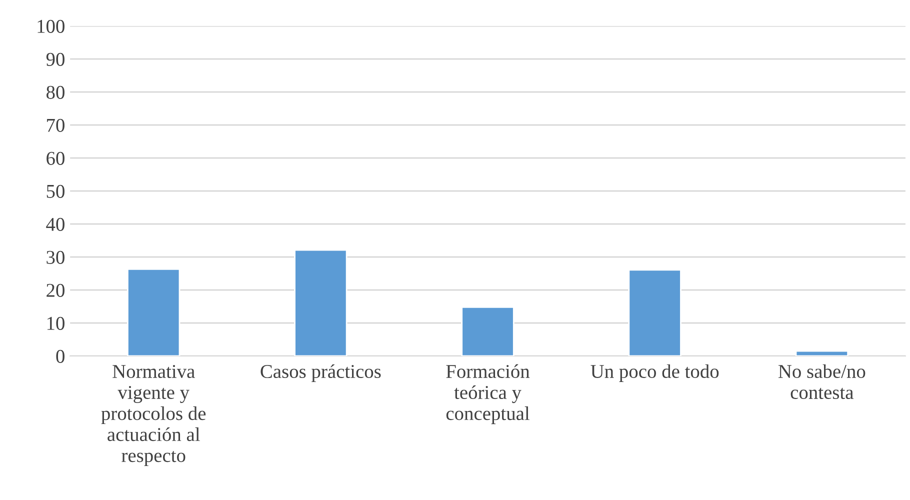  I want to click on y-tick-label: 70, so click(55, 125).